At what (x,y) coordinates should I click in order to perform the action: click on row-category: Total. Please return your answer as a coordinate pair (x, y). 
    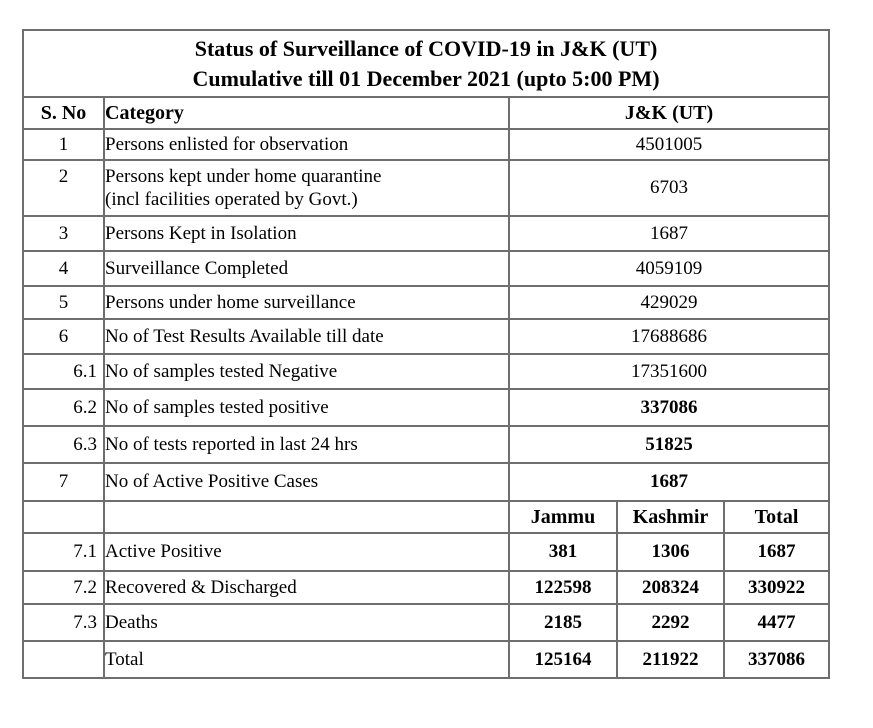
    Looking at the image, I should click on (306, 660).